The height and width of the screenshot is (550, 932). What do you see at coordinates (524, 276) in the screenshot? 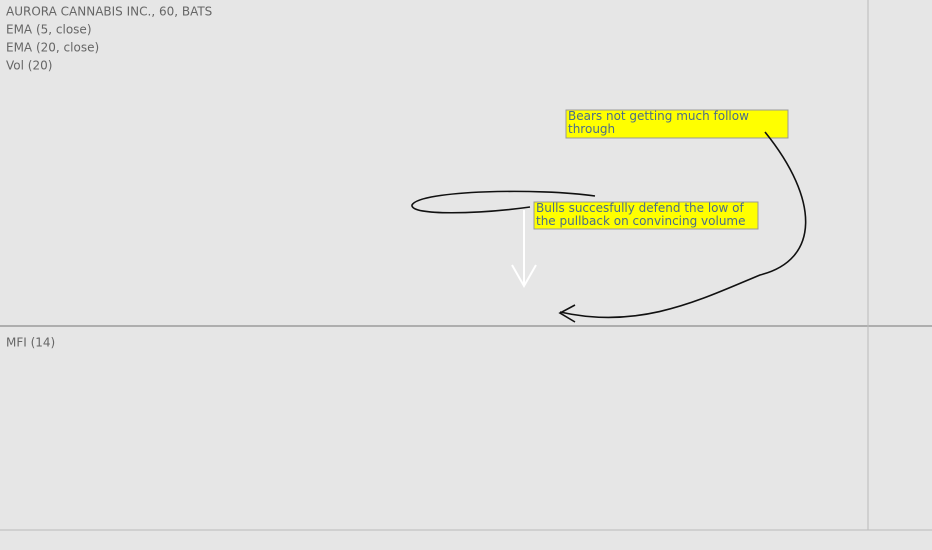
I see `white-arrowhead` at bounding box center [524, 276].